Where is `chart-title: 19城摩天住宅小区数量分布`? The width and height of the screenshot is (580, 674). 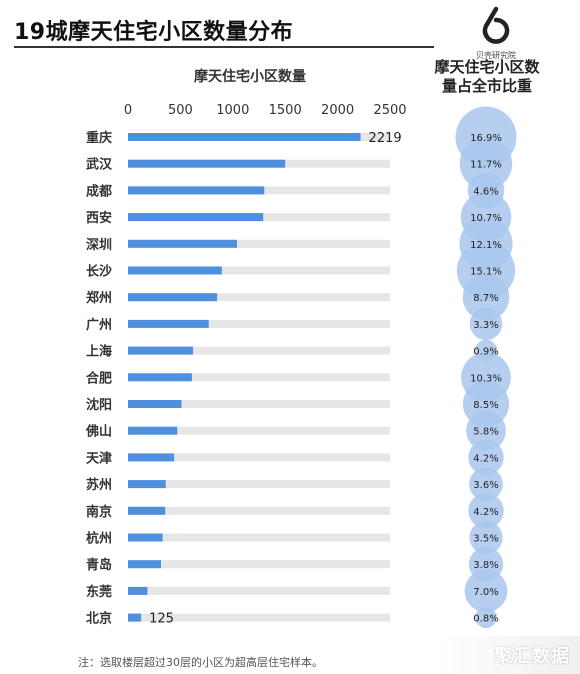
chart-title: 19城摩天住宅小区数量分布 is located at coordinates (154, 32).